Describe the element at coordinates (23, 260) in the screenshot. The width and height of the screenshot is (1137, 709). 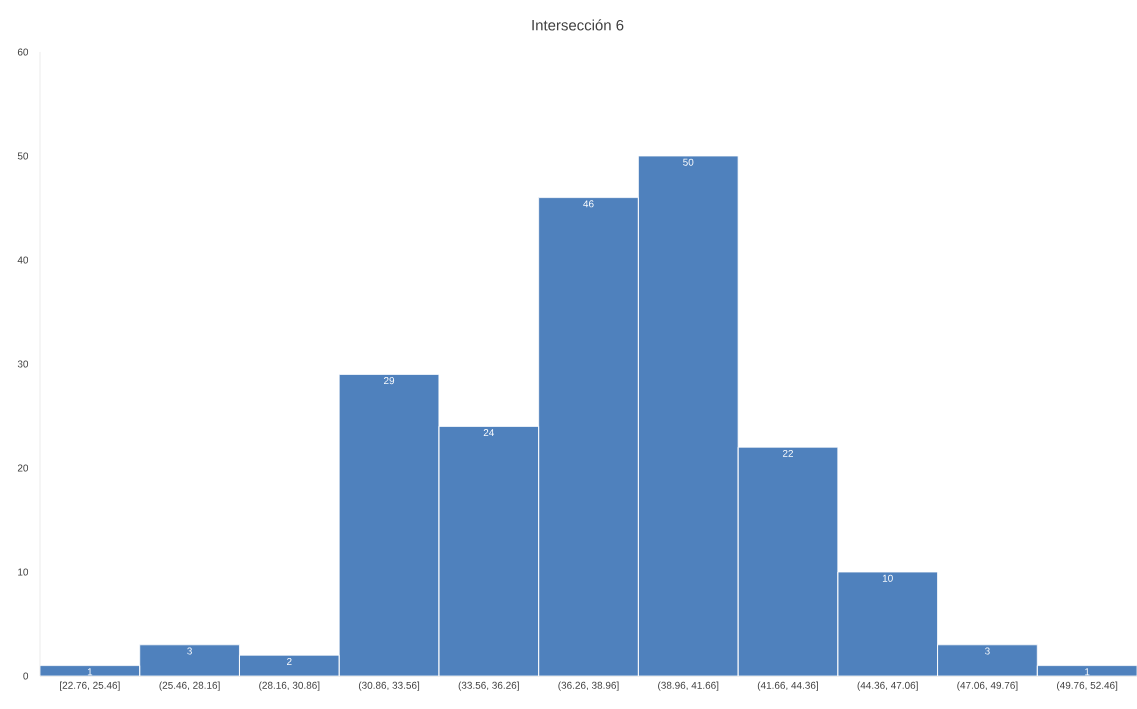
I see `y-tick-label: 40` at that location.